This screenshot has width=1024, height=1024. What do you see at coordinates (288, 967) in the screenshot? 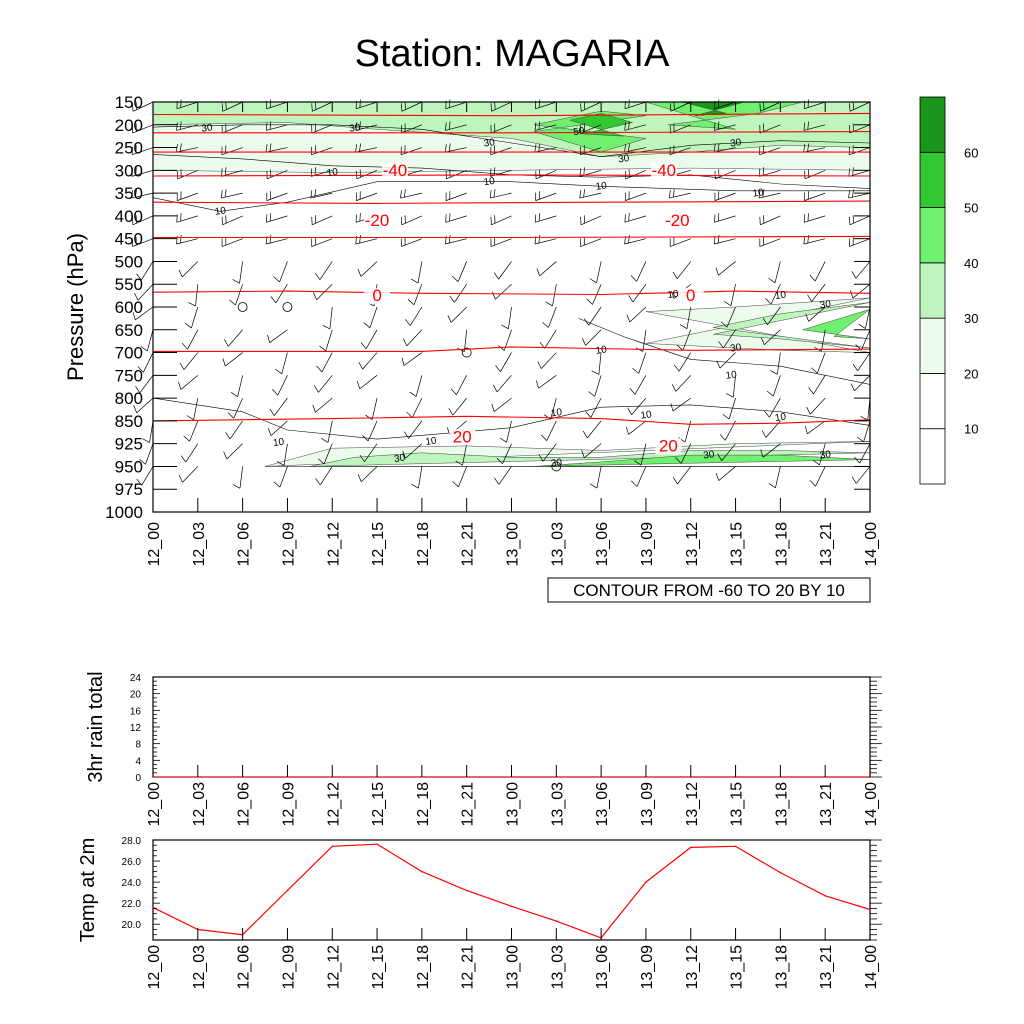
I see `temp-x-tick-label: 12_09` at bounding box center [288, 967].